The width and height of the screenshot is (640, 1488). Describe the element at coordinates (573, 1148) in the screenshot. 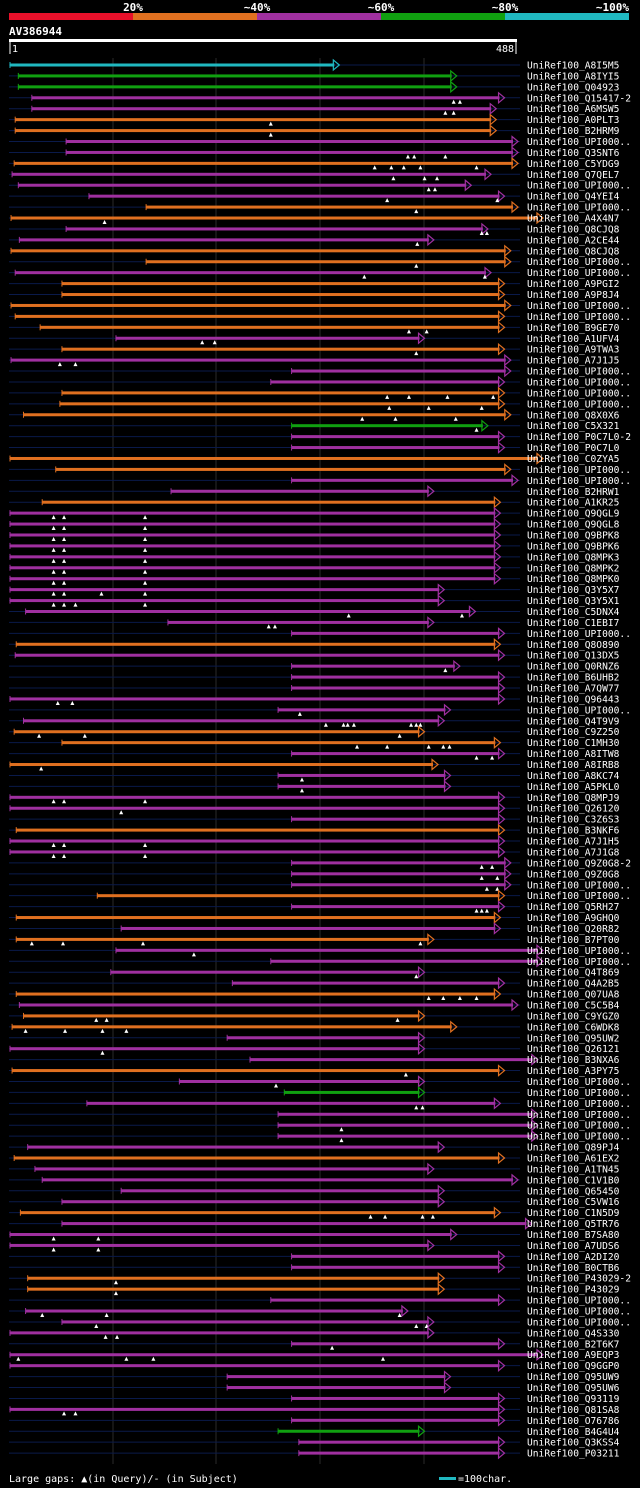

I see `hit-label: UniRef100_Q89PJ4` at that location.